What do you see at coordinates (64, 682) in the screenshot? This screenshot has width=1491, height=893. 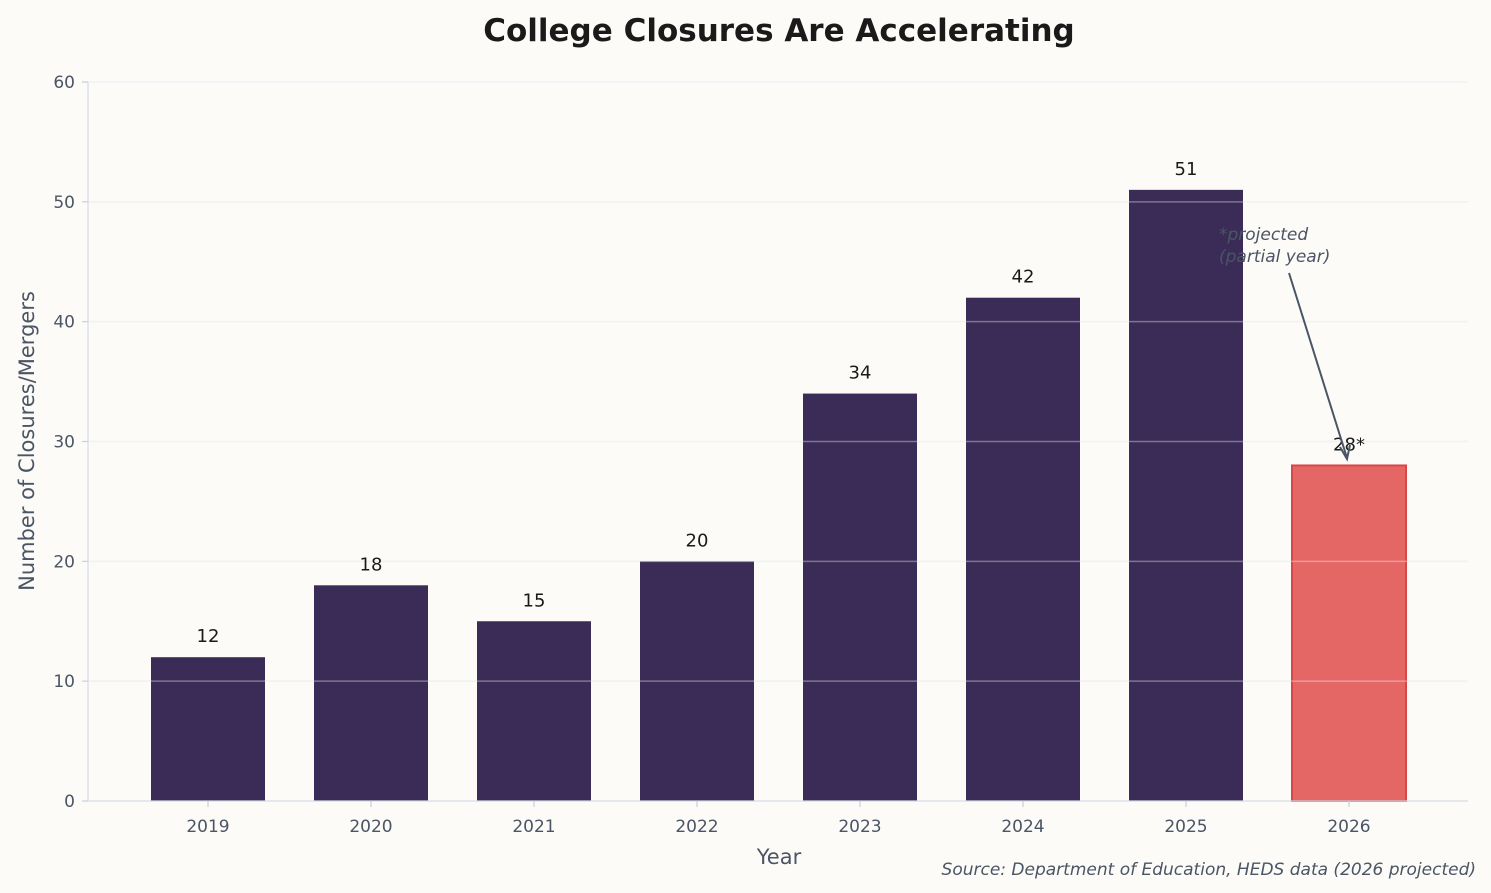 I see `y-tick-label: 10` at bounding box center [64, 682].